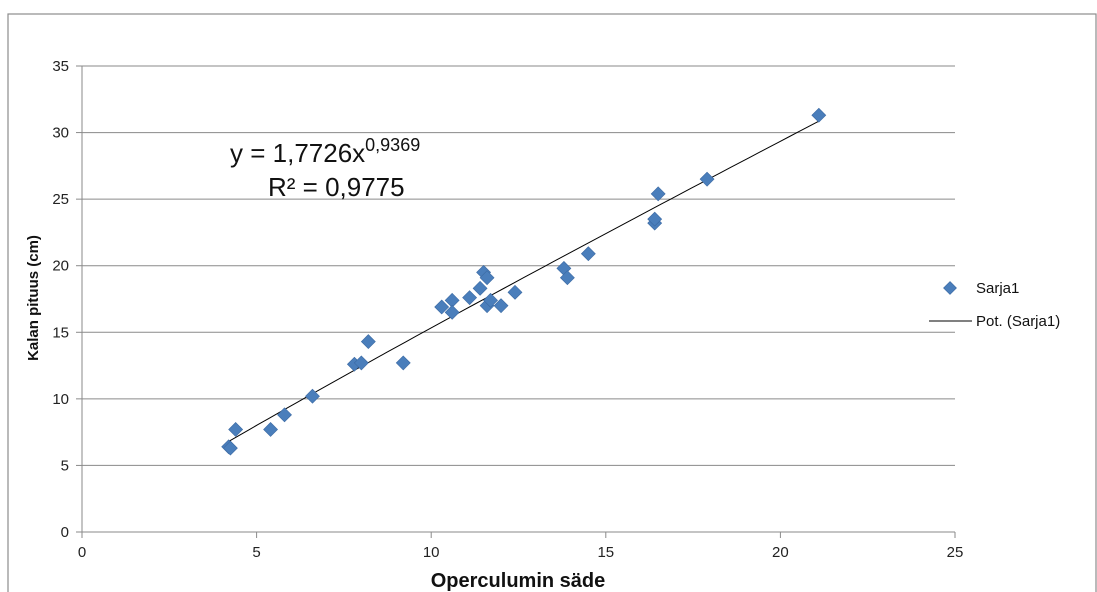 The image size is (1097, 592). Describe the element at coordinates (955, 552) in the screenshot. I see `x-tick-label: 25` at that location.